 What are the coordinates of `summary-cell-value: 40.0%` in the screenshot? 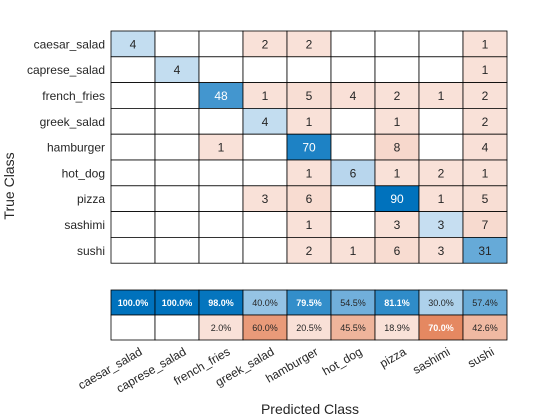 It's located at (265, 303).